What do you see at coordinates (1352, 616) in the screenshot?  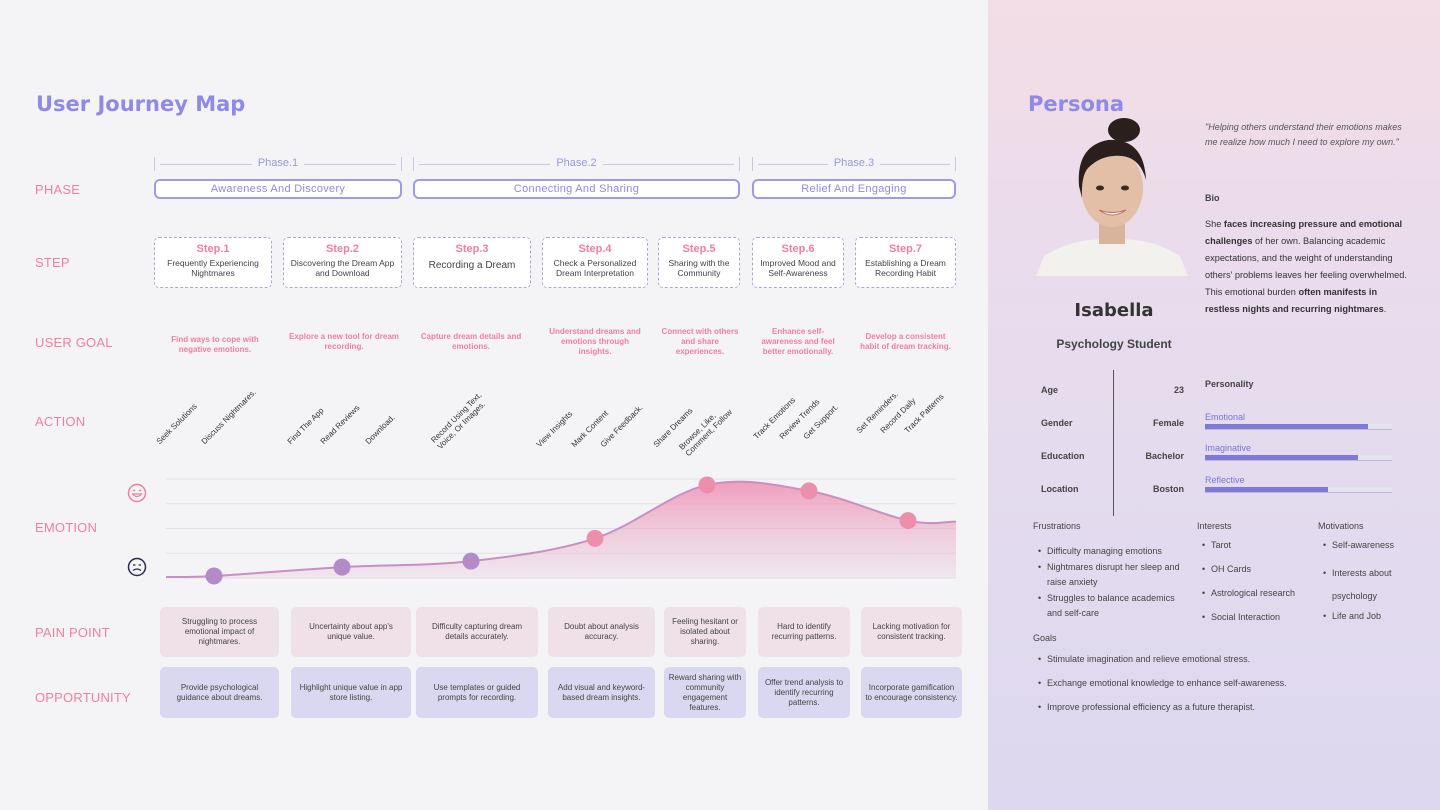 I see `motivation-item: Life and Job` at bounding box center [1352, 616].